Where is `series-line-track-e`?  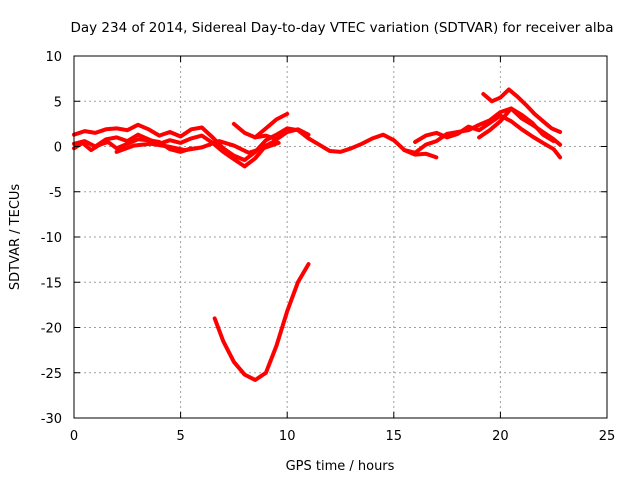 series-line-track-e is located at coordinates (271, 131).